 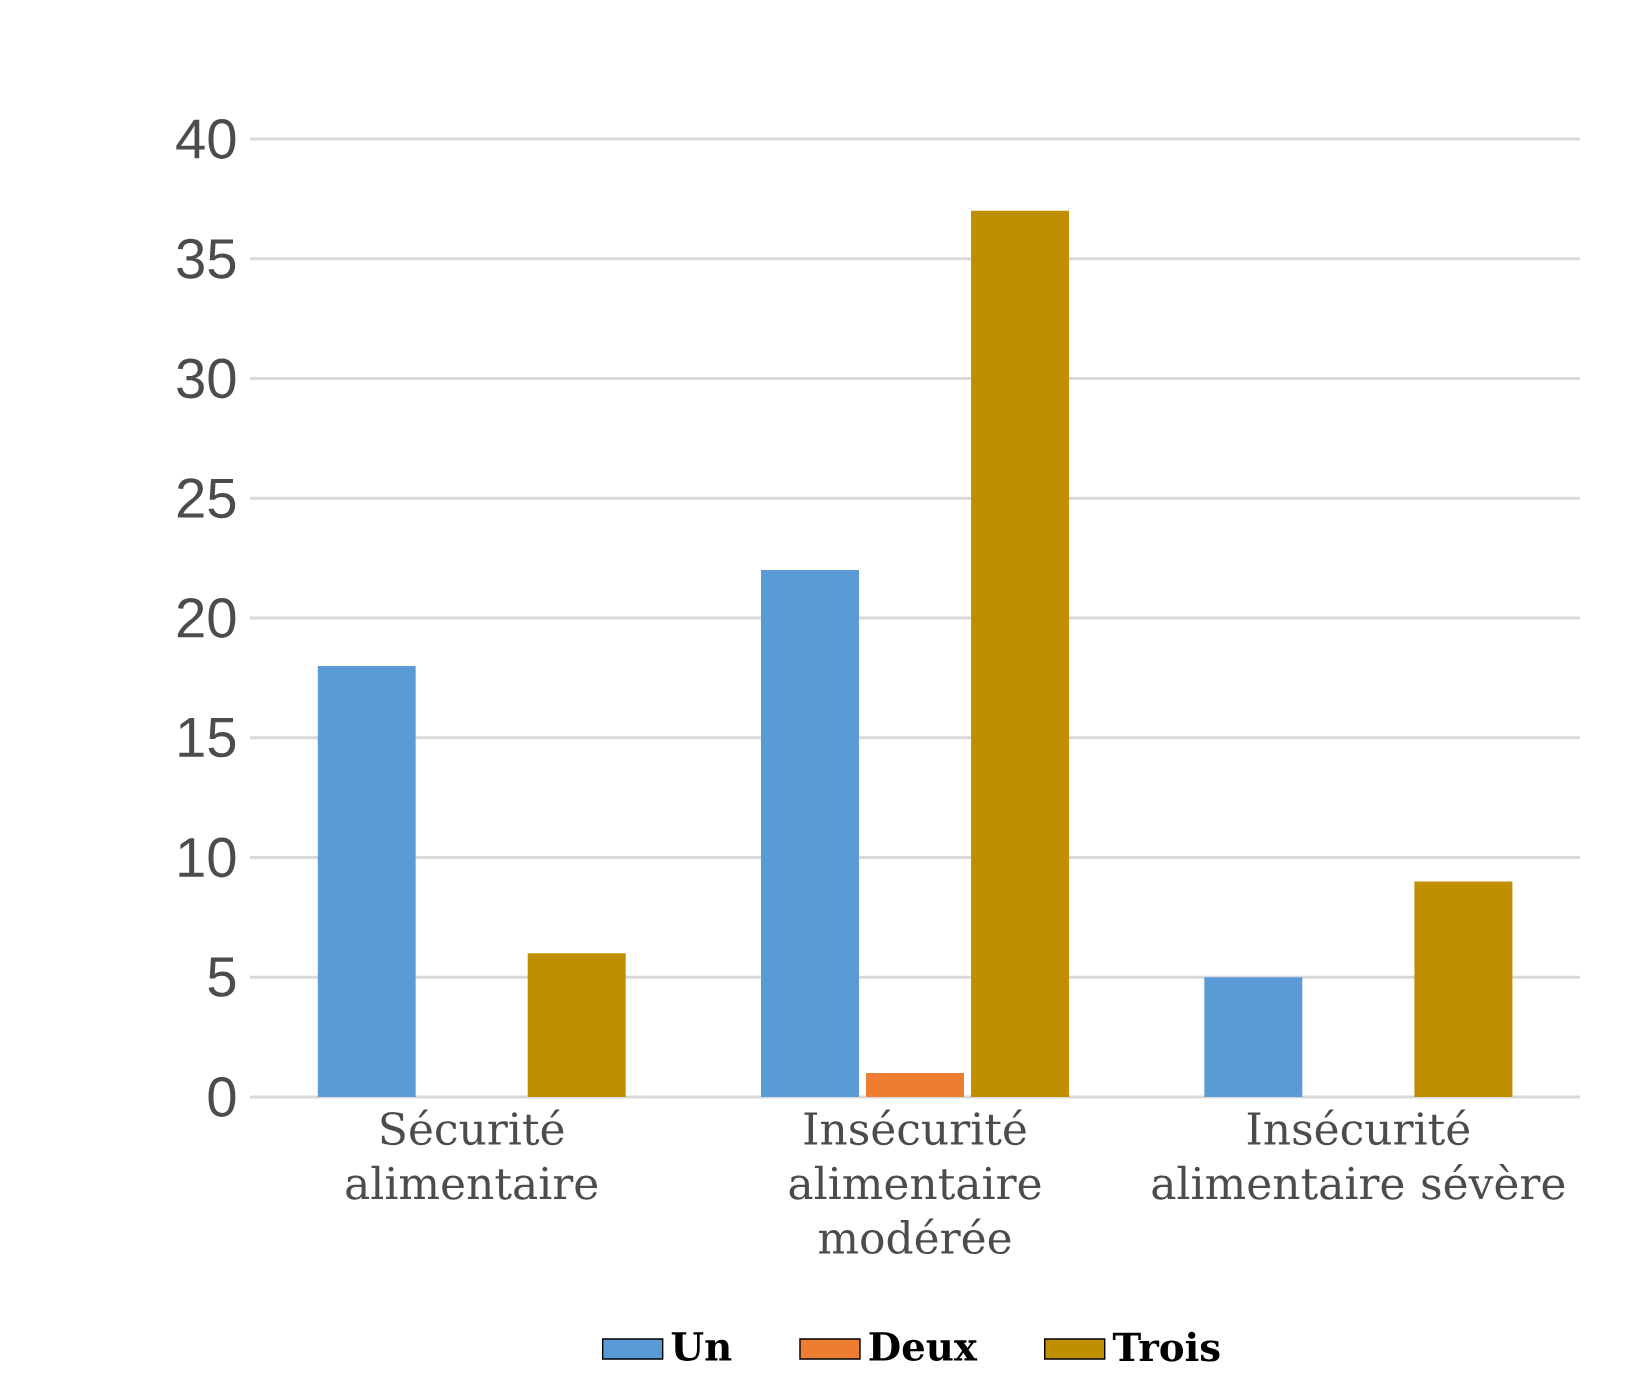 I want to click on y-tick-label: 30, so click(x=206, y=378).